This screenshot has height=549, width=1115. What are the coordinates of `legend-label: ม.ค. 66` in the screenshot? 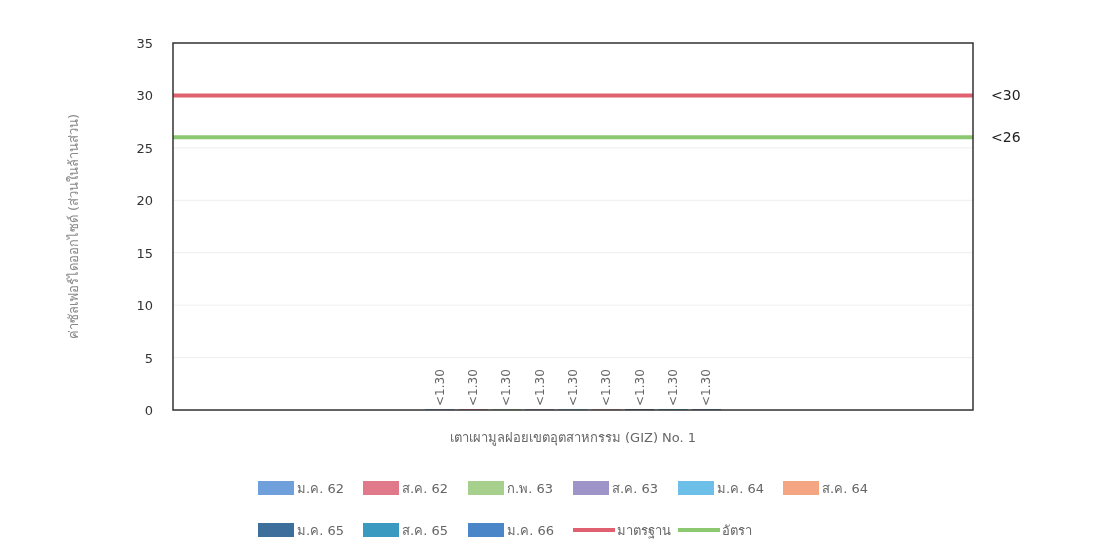 It's located at (530, 530).